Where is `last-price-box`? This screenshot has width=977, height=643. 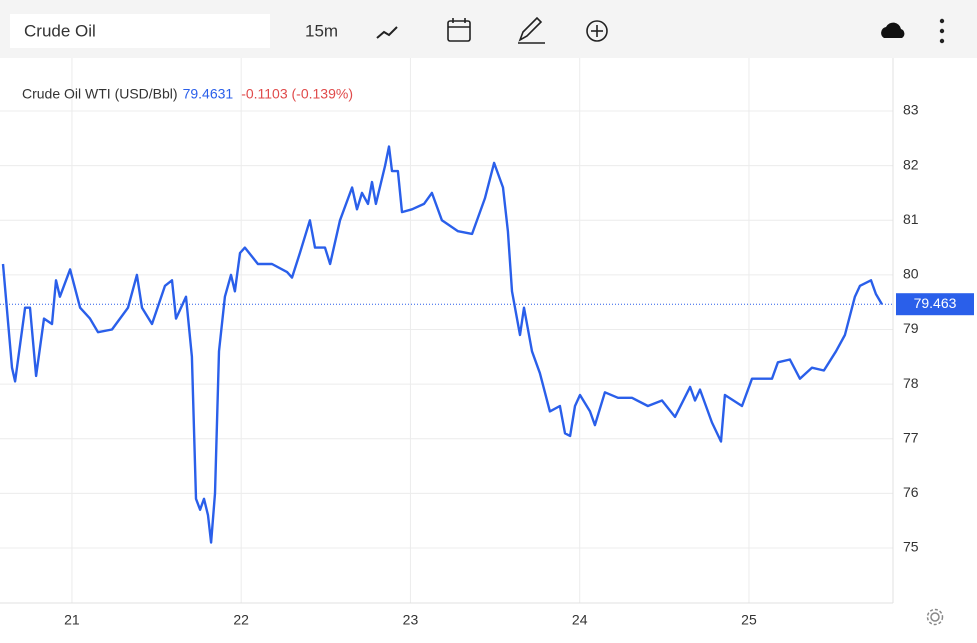
last-price-box is located at coordinates (935, 304).